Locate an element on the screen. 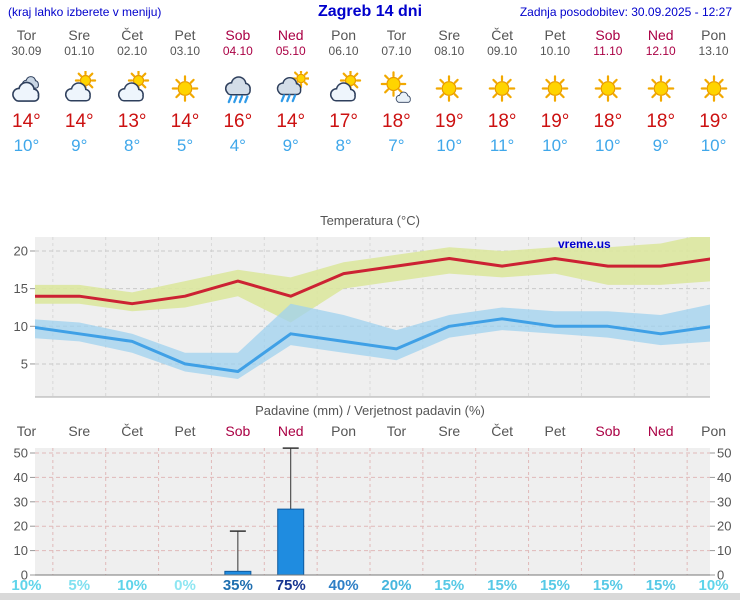 The image size is (740, 600). precip-probability: 0% is located at coordinates (185, 585).